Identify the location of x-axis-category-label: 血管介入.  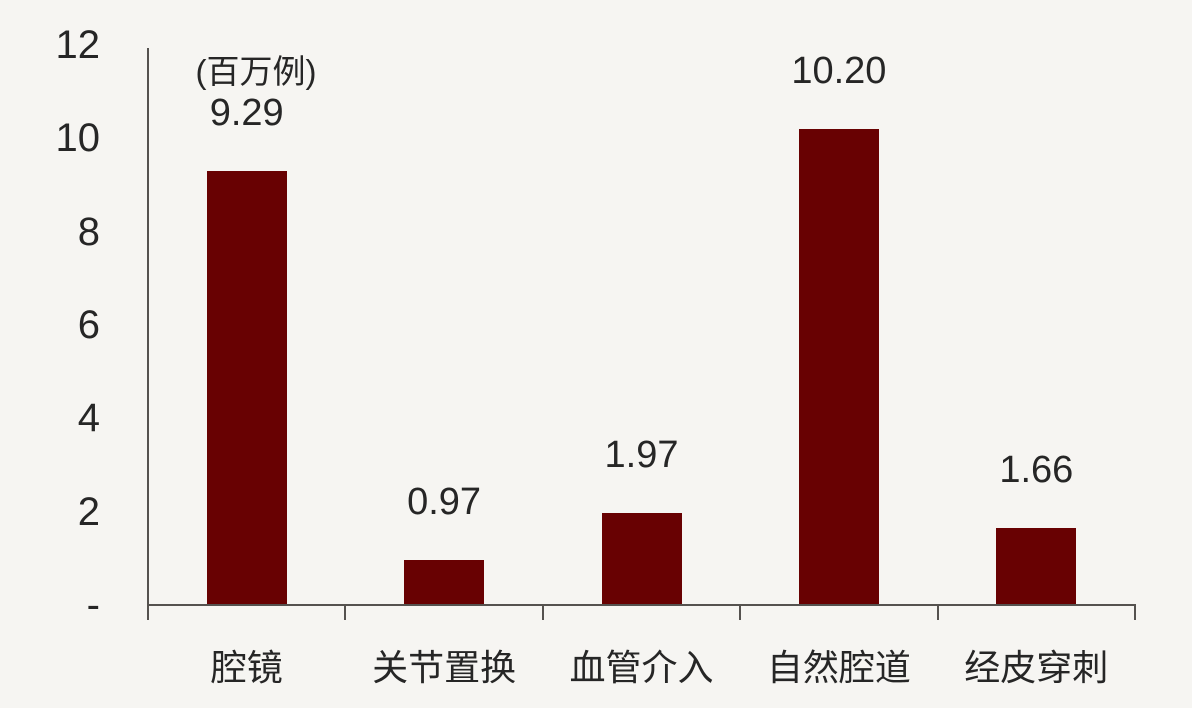
(641, 667).